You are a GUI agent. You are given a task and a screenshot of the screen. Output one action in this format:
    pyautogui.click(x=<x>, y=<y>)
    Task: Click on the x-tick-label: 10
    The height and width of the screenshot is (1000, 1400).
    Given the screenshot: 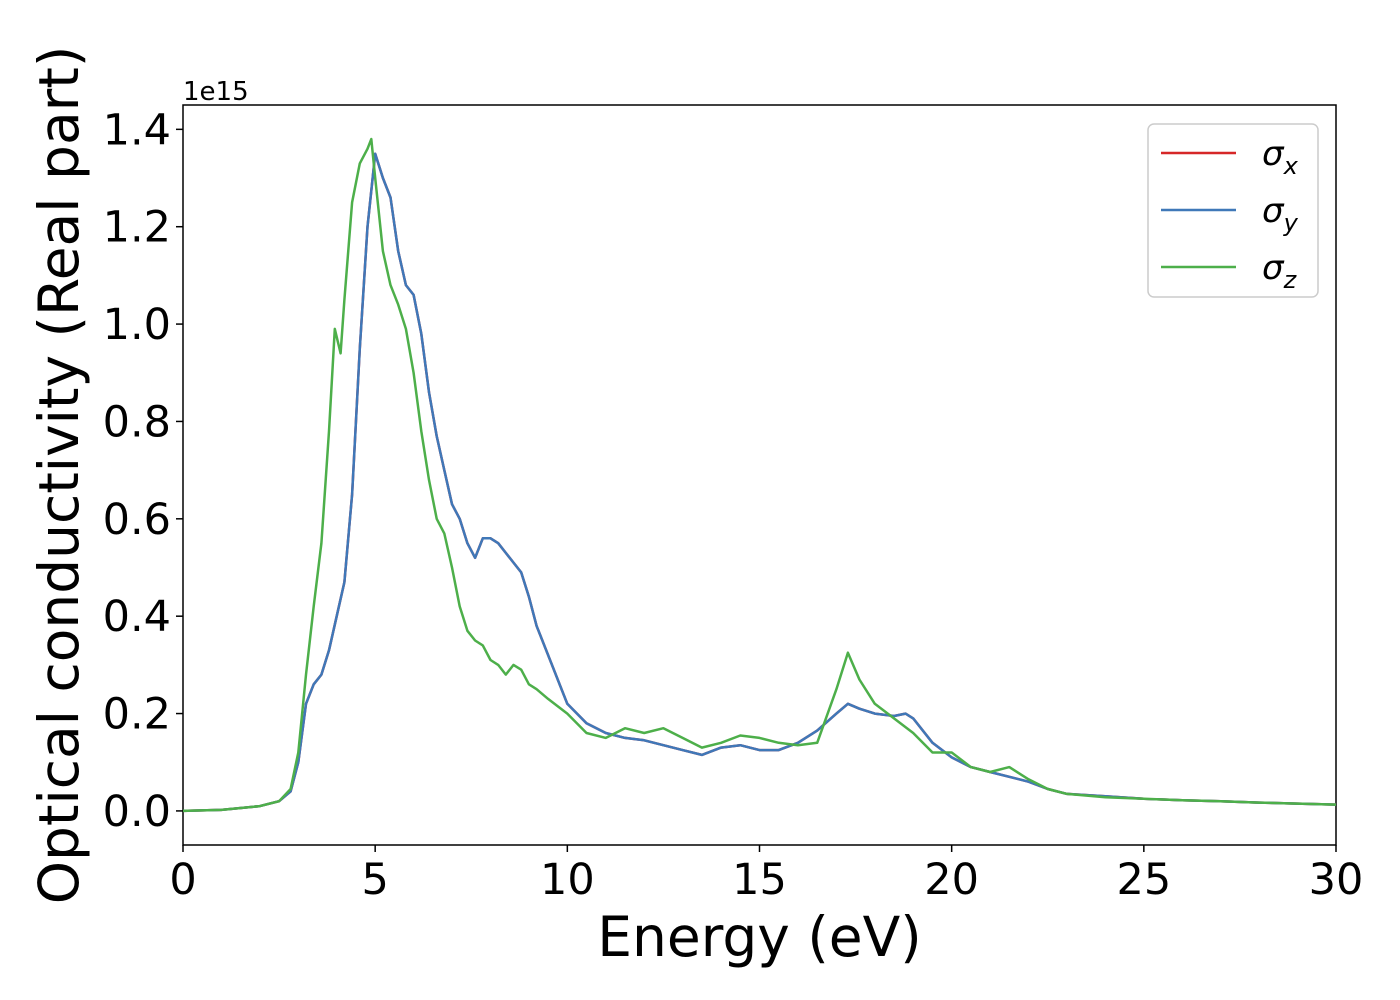 What is the action you would take?
    pyautogui.click(x=567, y=880)
    